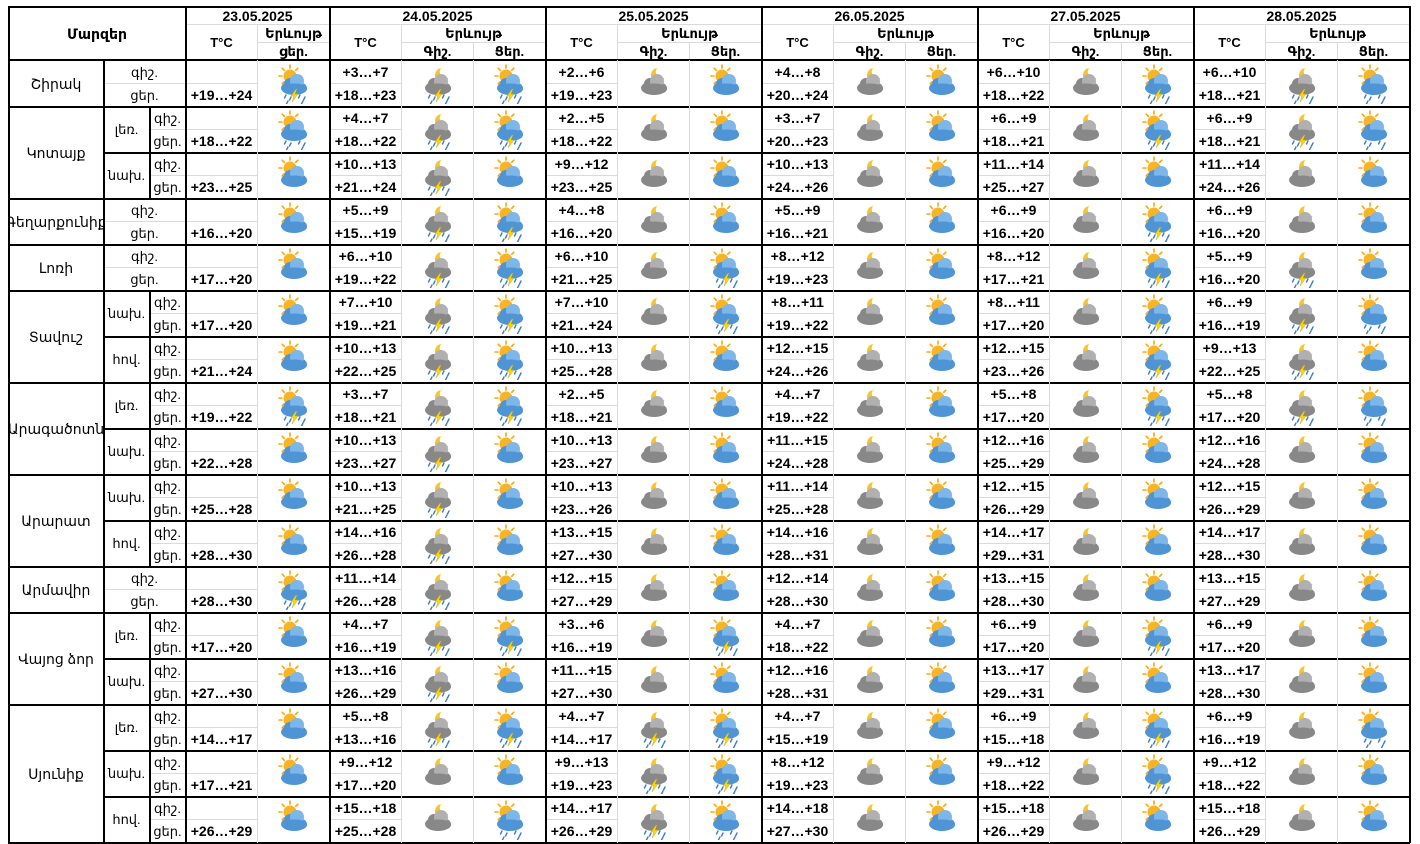  What do you see at coordinates (221, 785) in the screenshot?
I see `temperature-cell: +17…+21` at bounding box center [221, 785].